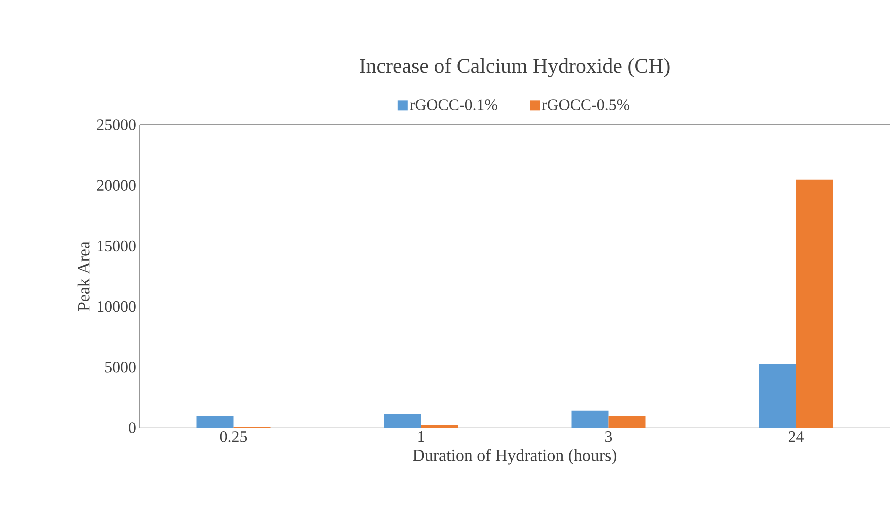 The width and height of the screenshot is (890, 519). Describe the element at coordinates (586, 105) in the screenshot. I see `legend-label: rGOCC-0.5%` at that location.